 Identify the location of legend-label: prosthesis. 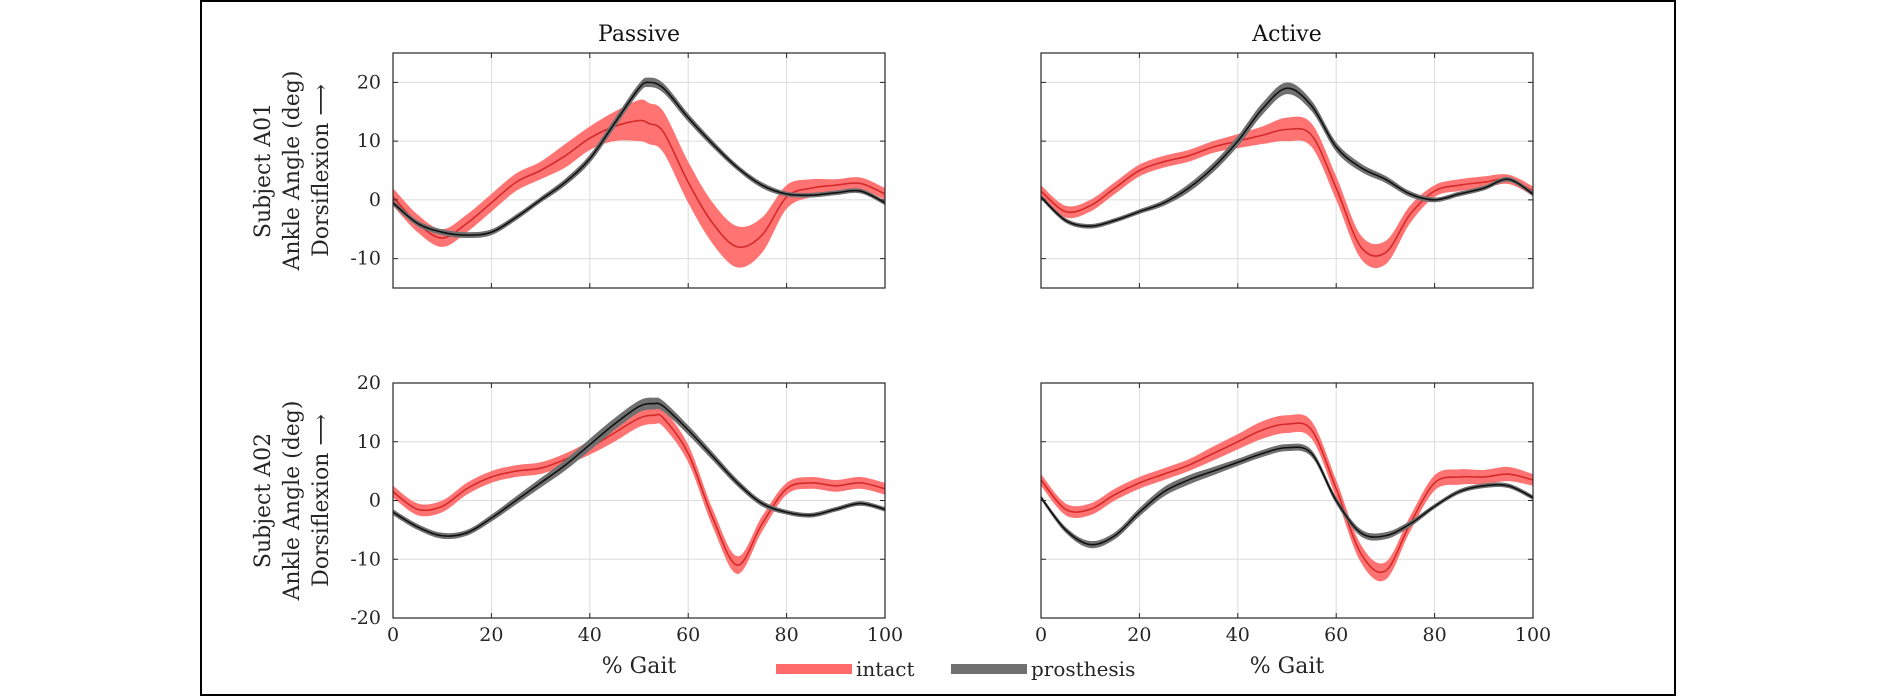
(1083, 669).